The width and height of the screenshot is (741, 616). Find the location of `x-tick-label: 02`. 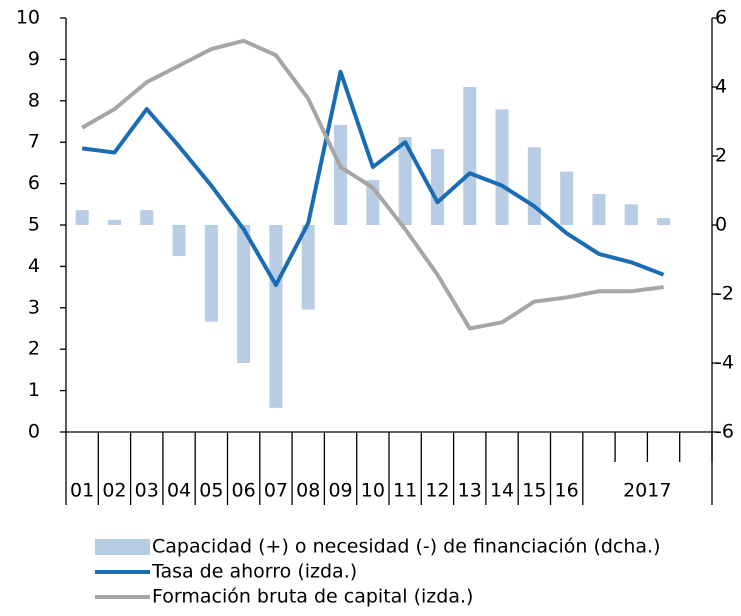

x-tick-label: 02 is located at coordinates (114, 491).